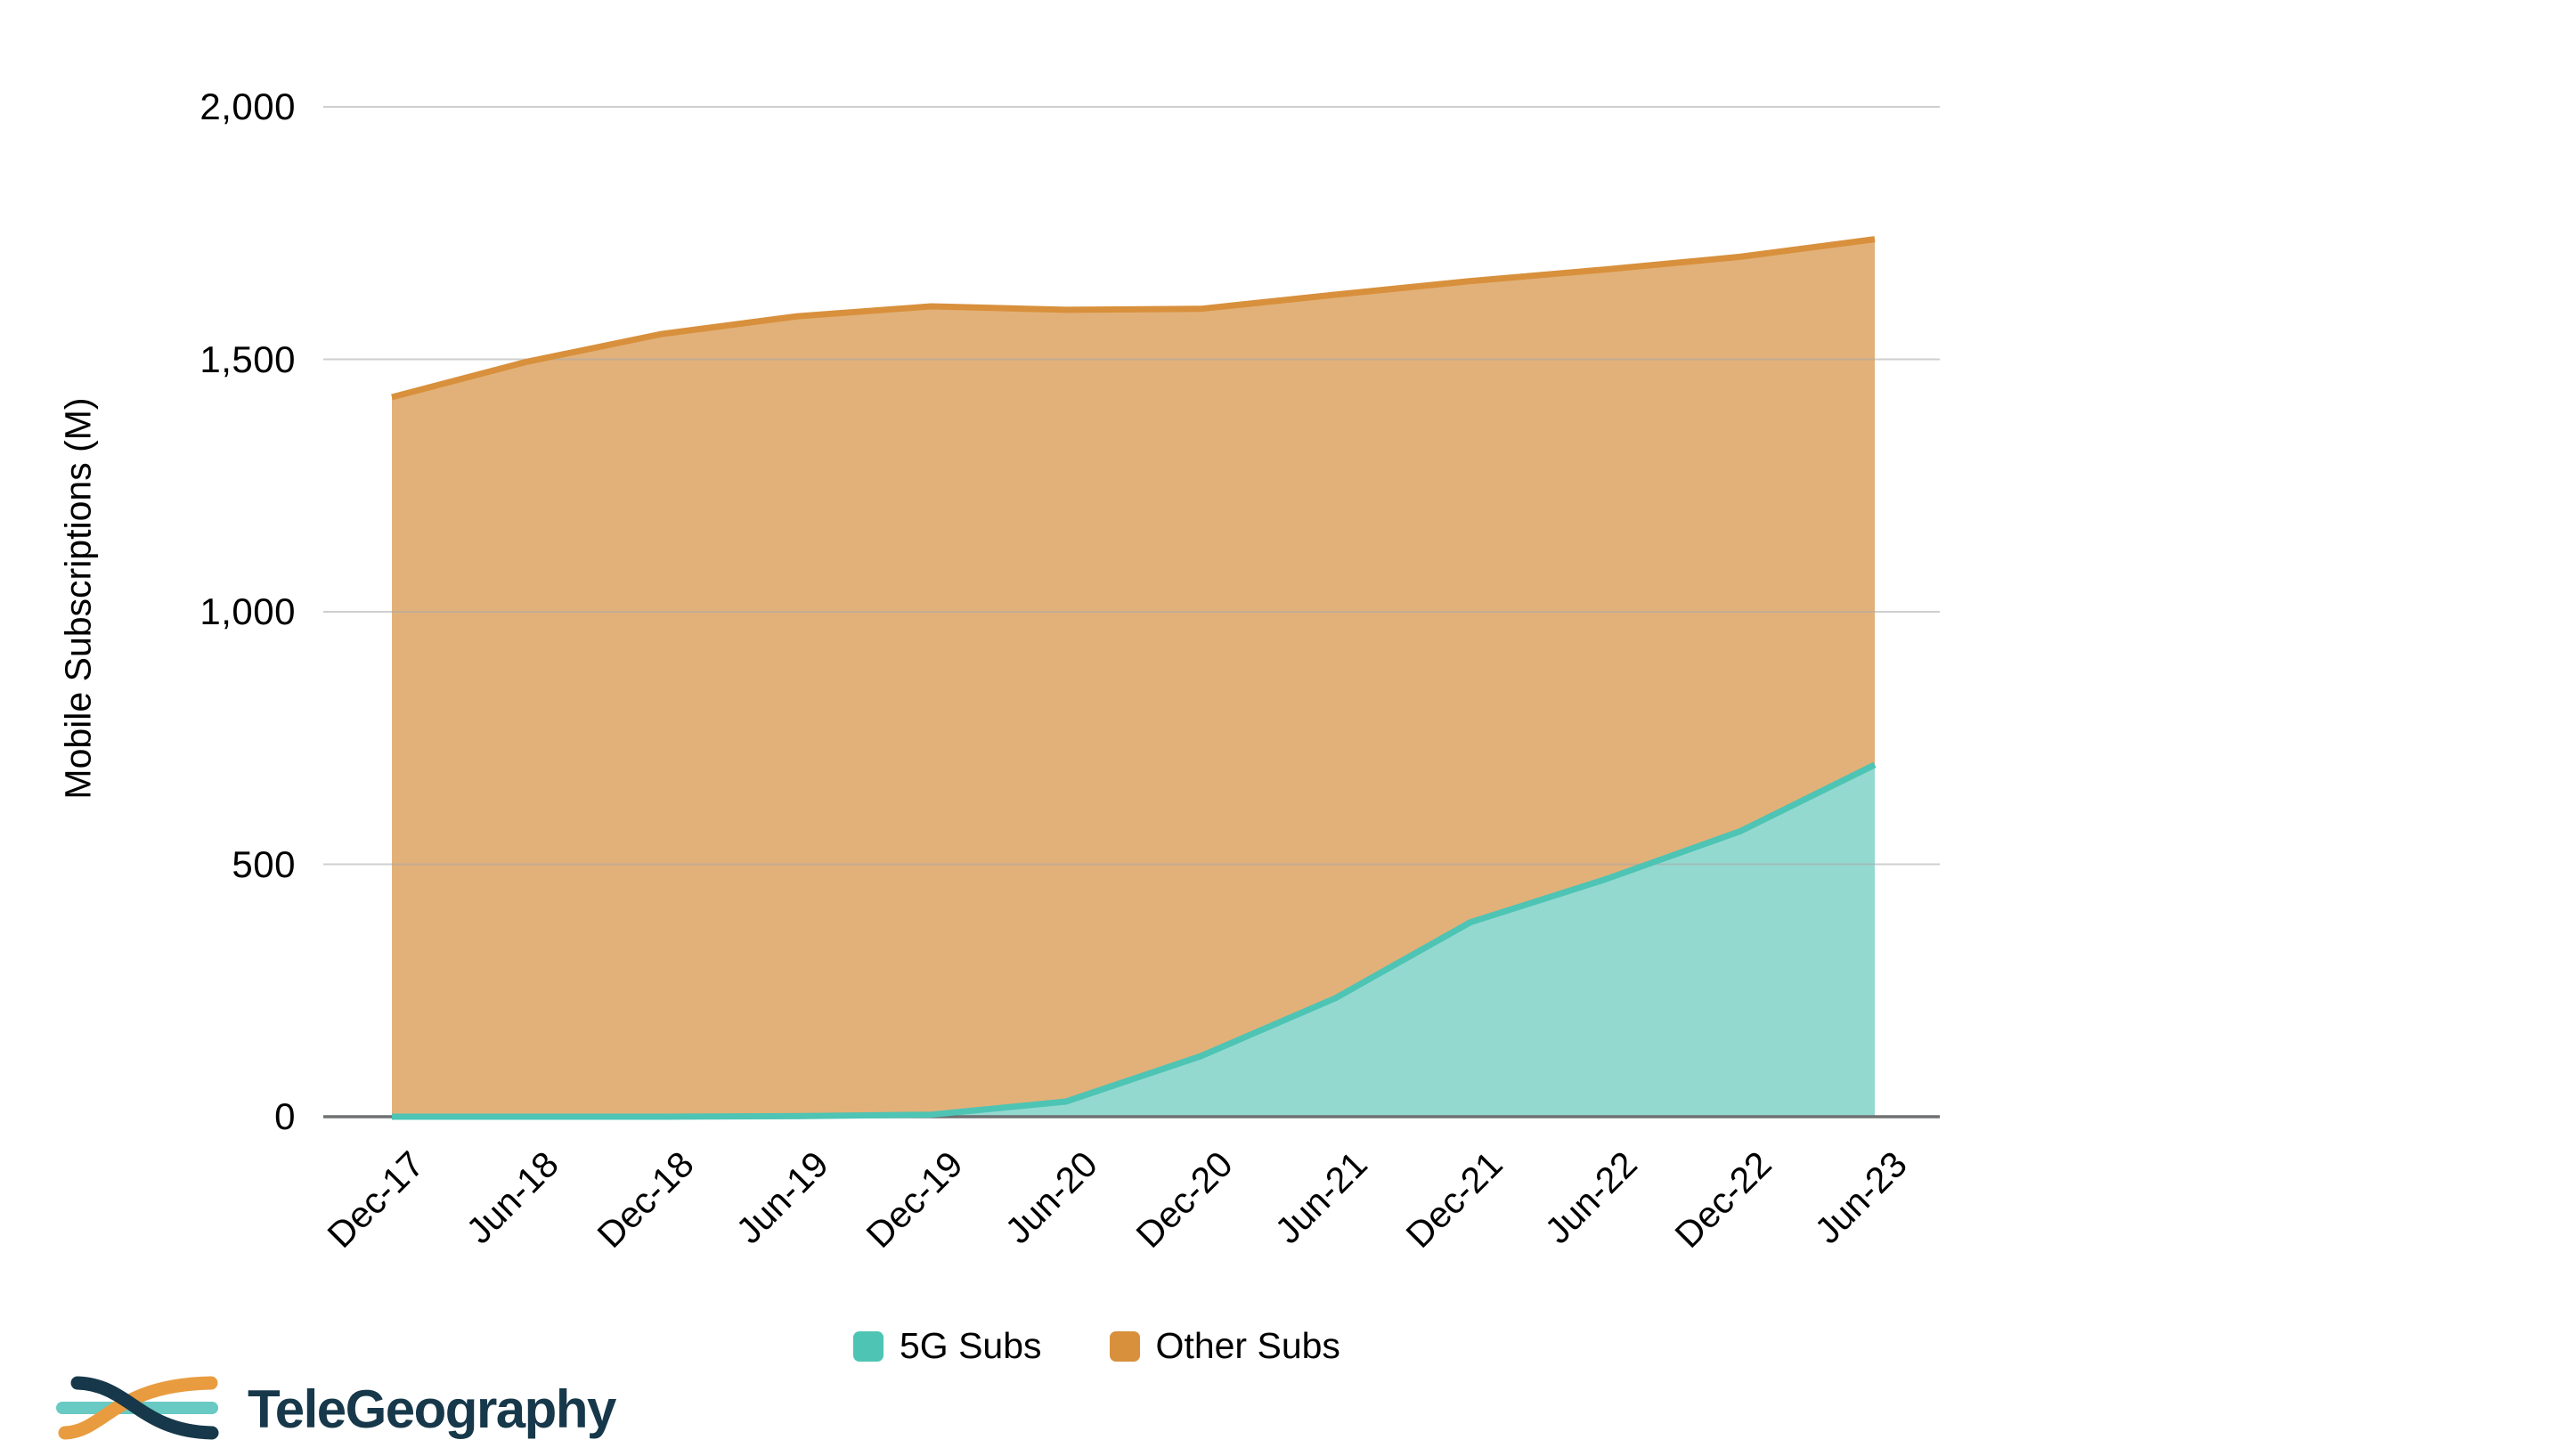 The image size is (2565, 1456). I want to click on area-5g-subs, so click(1133, 940).